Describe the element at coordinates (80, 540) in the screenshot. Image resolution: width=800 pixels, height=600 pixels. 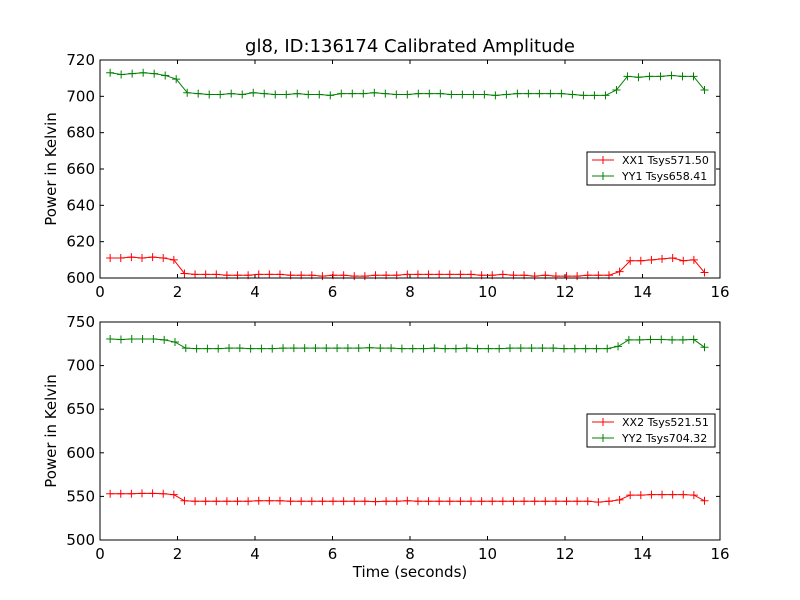
I see `y-tick-label: 500` at that location.